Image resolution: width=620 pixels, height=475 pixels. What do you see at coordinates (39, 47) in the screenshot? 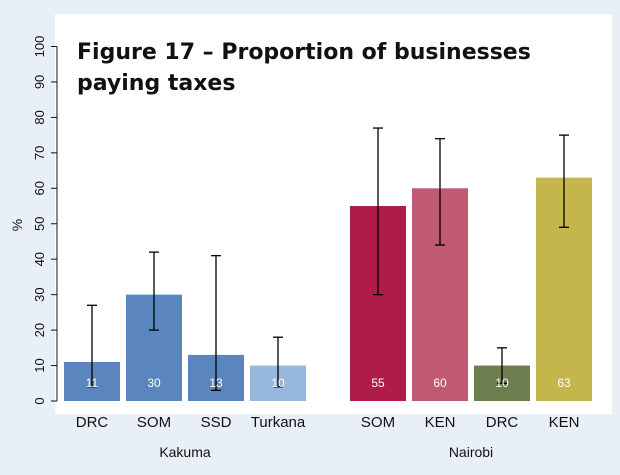
I see `y-tick-label: 100` at bounding box center [39, 47].